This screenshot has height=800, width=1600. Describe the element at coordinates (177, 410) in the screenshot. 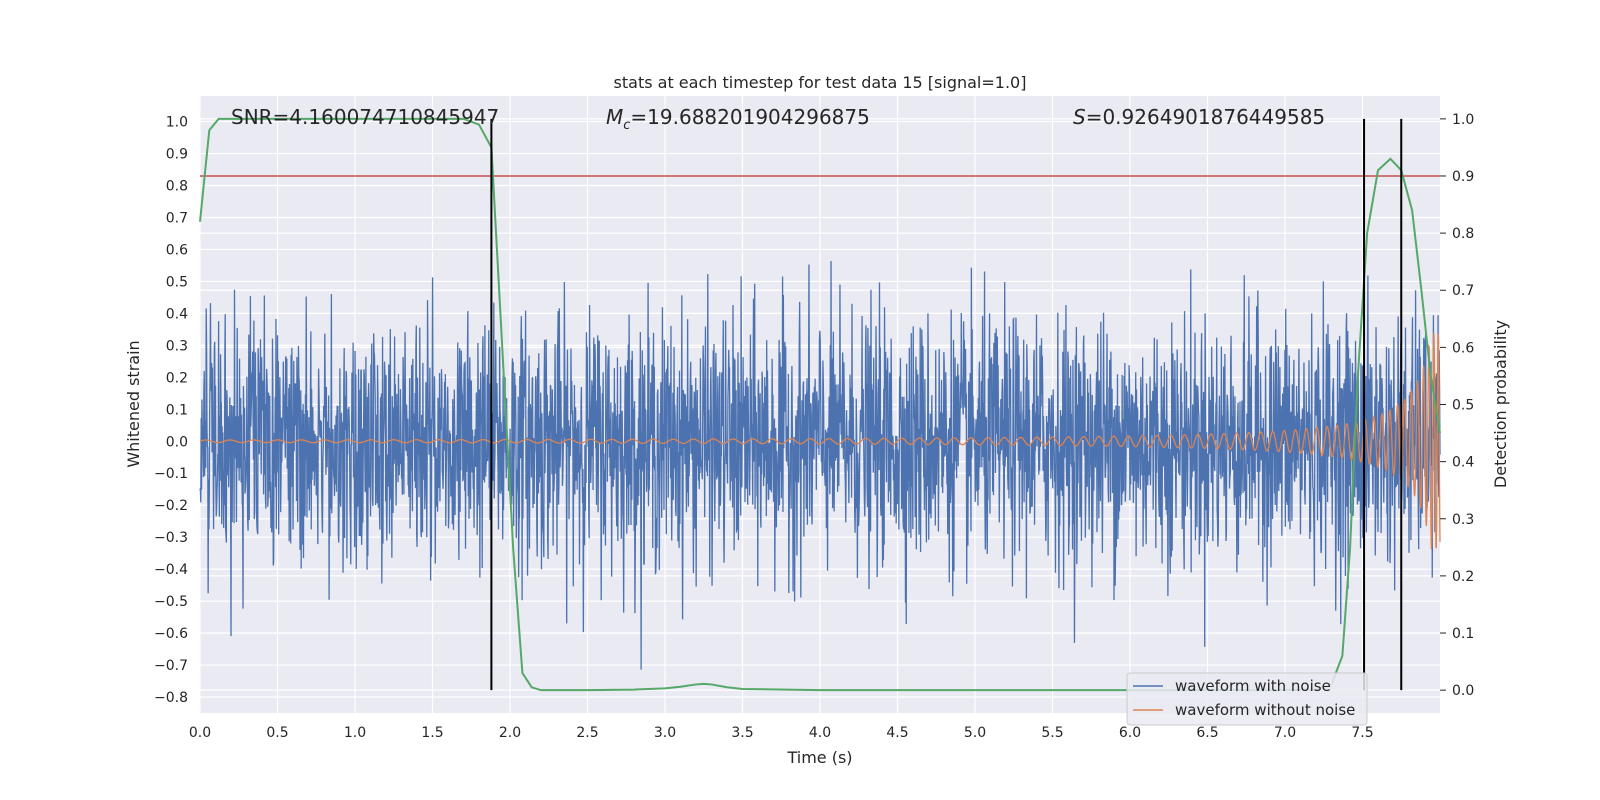

I see `y-left-tick-label: 0.1` at that location.